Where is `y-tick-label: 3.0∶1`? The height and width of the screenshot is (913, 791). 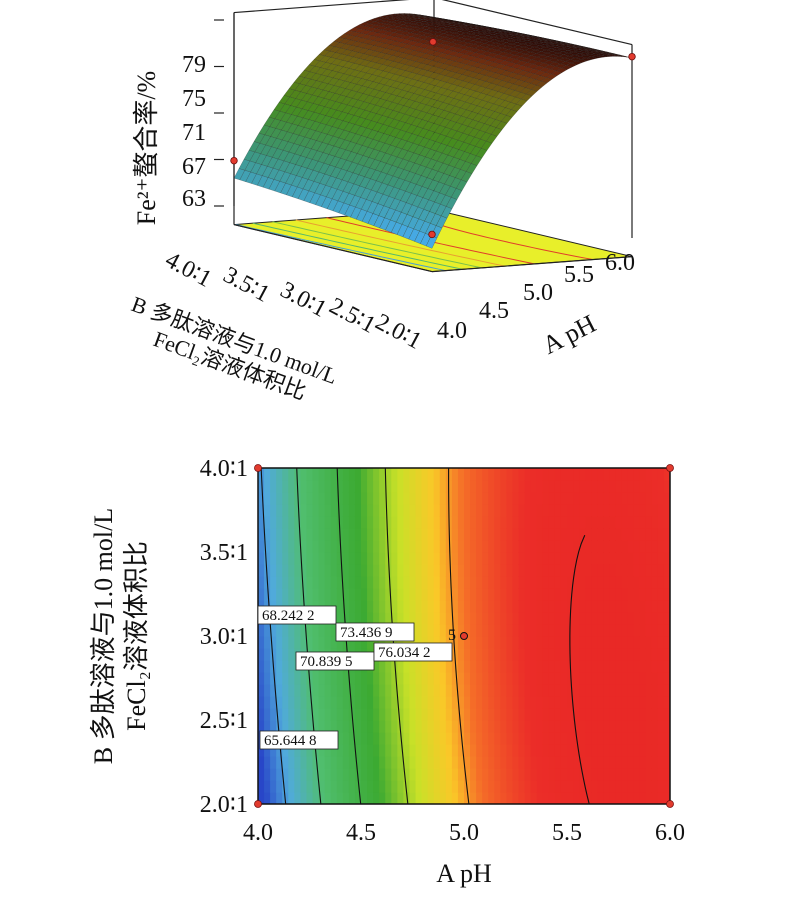 y-tick-label: 3.0∶1 is located at coordinates (303, 300).